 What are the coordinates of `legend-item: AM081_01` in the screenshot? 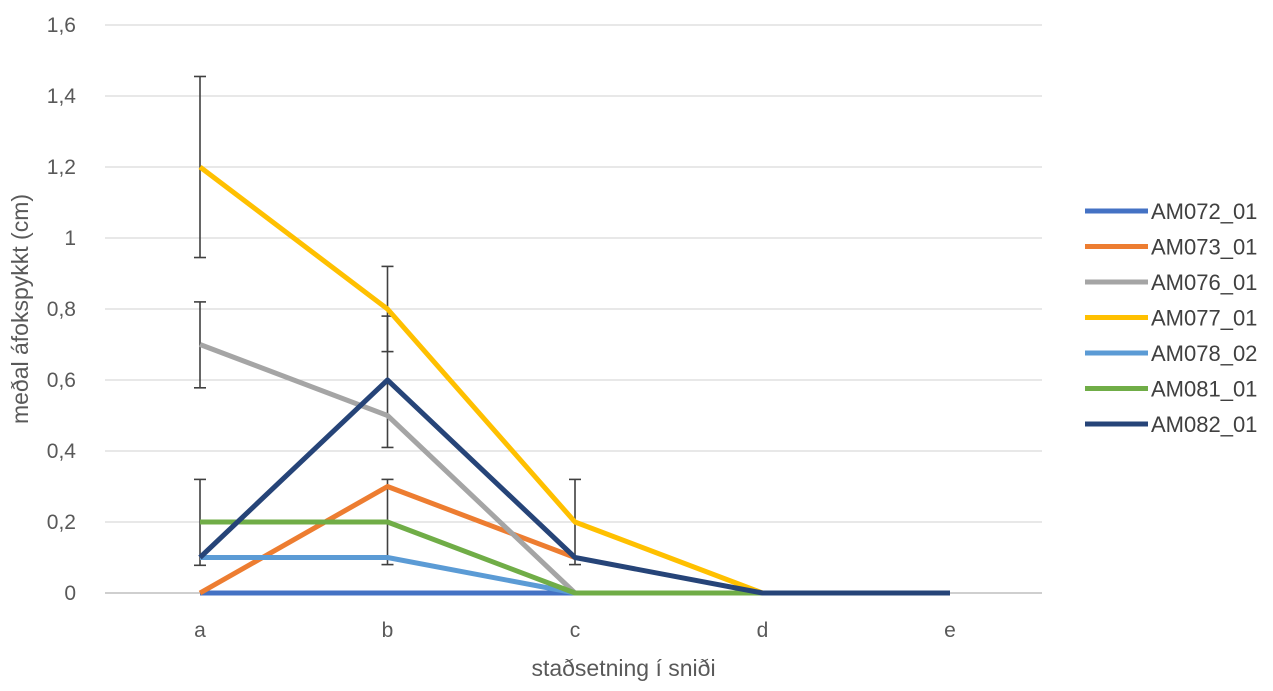 It's located at (1171, 389).